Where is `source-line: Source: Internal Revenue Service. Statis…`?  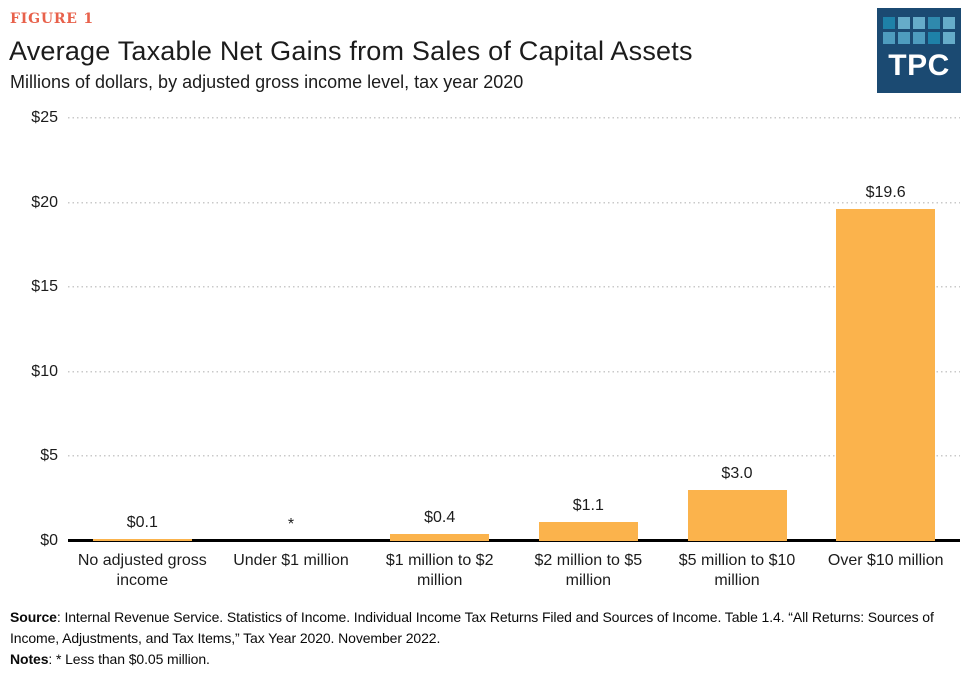
source-line: Source: Internal Revenue Service. Statis… is located at coordinates (485, 628).